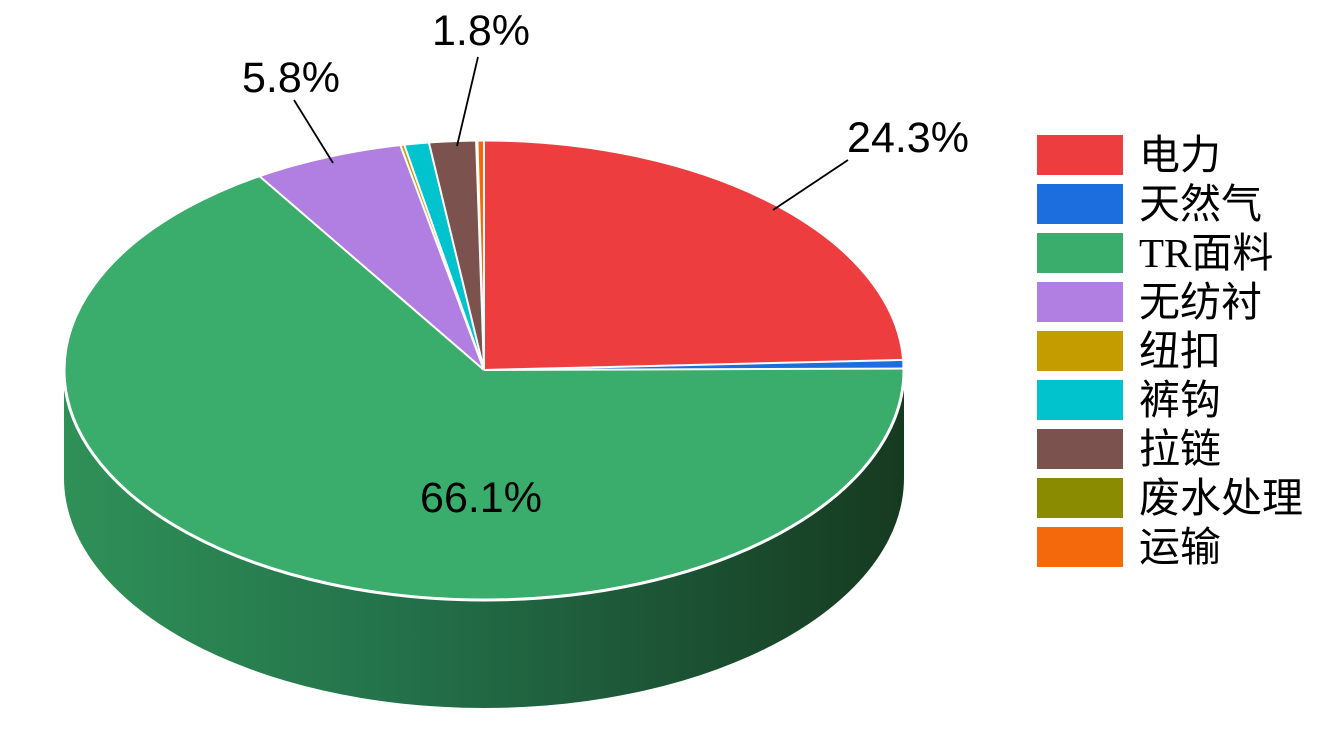  I want to click on legend: 电力 天然气 TR面料 无纺衬 纽扣 裤钩 拉链 废水处理 运输, so click(1170, 355).